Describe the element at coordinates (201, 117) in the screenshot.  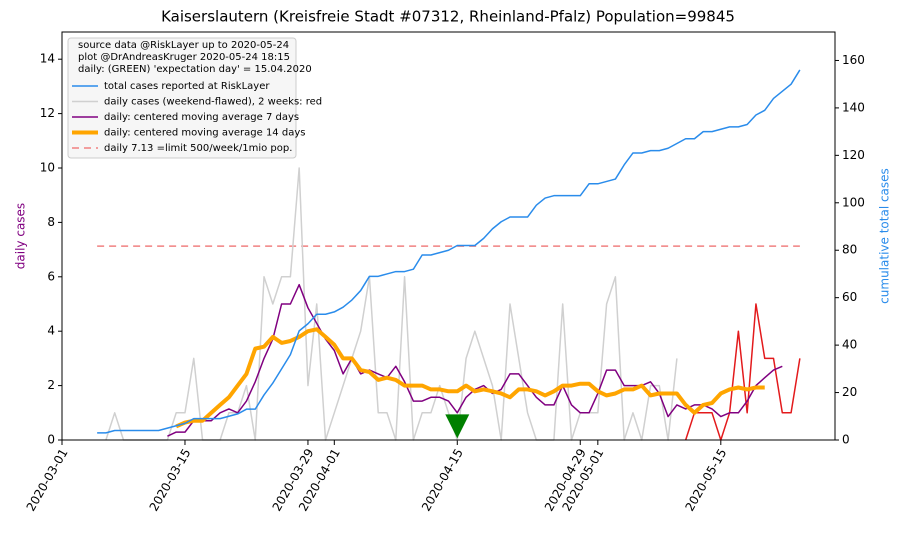
I see `legend-label: daily: centered moving average 7 days` at that location.